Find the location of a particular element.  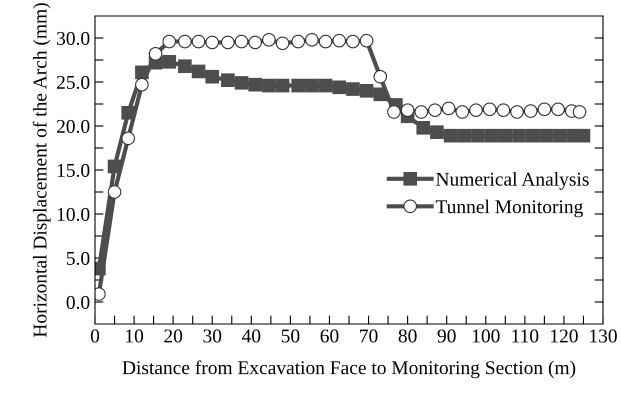

x-tick-label: 130 is located at coordinates (603, 336).